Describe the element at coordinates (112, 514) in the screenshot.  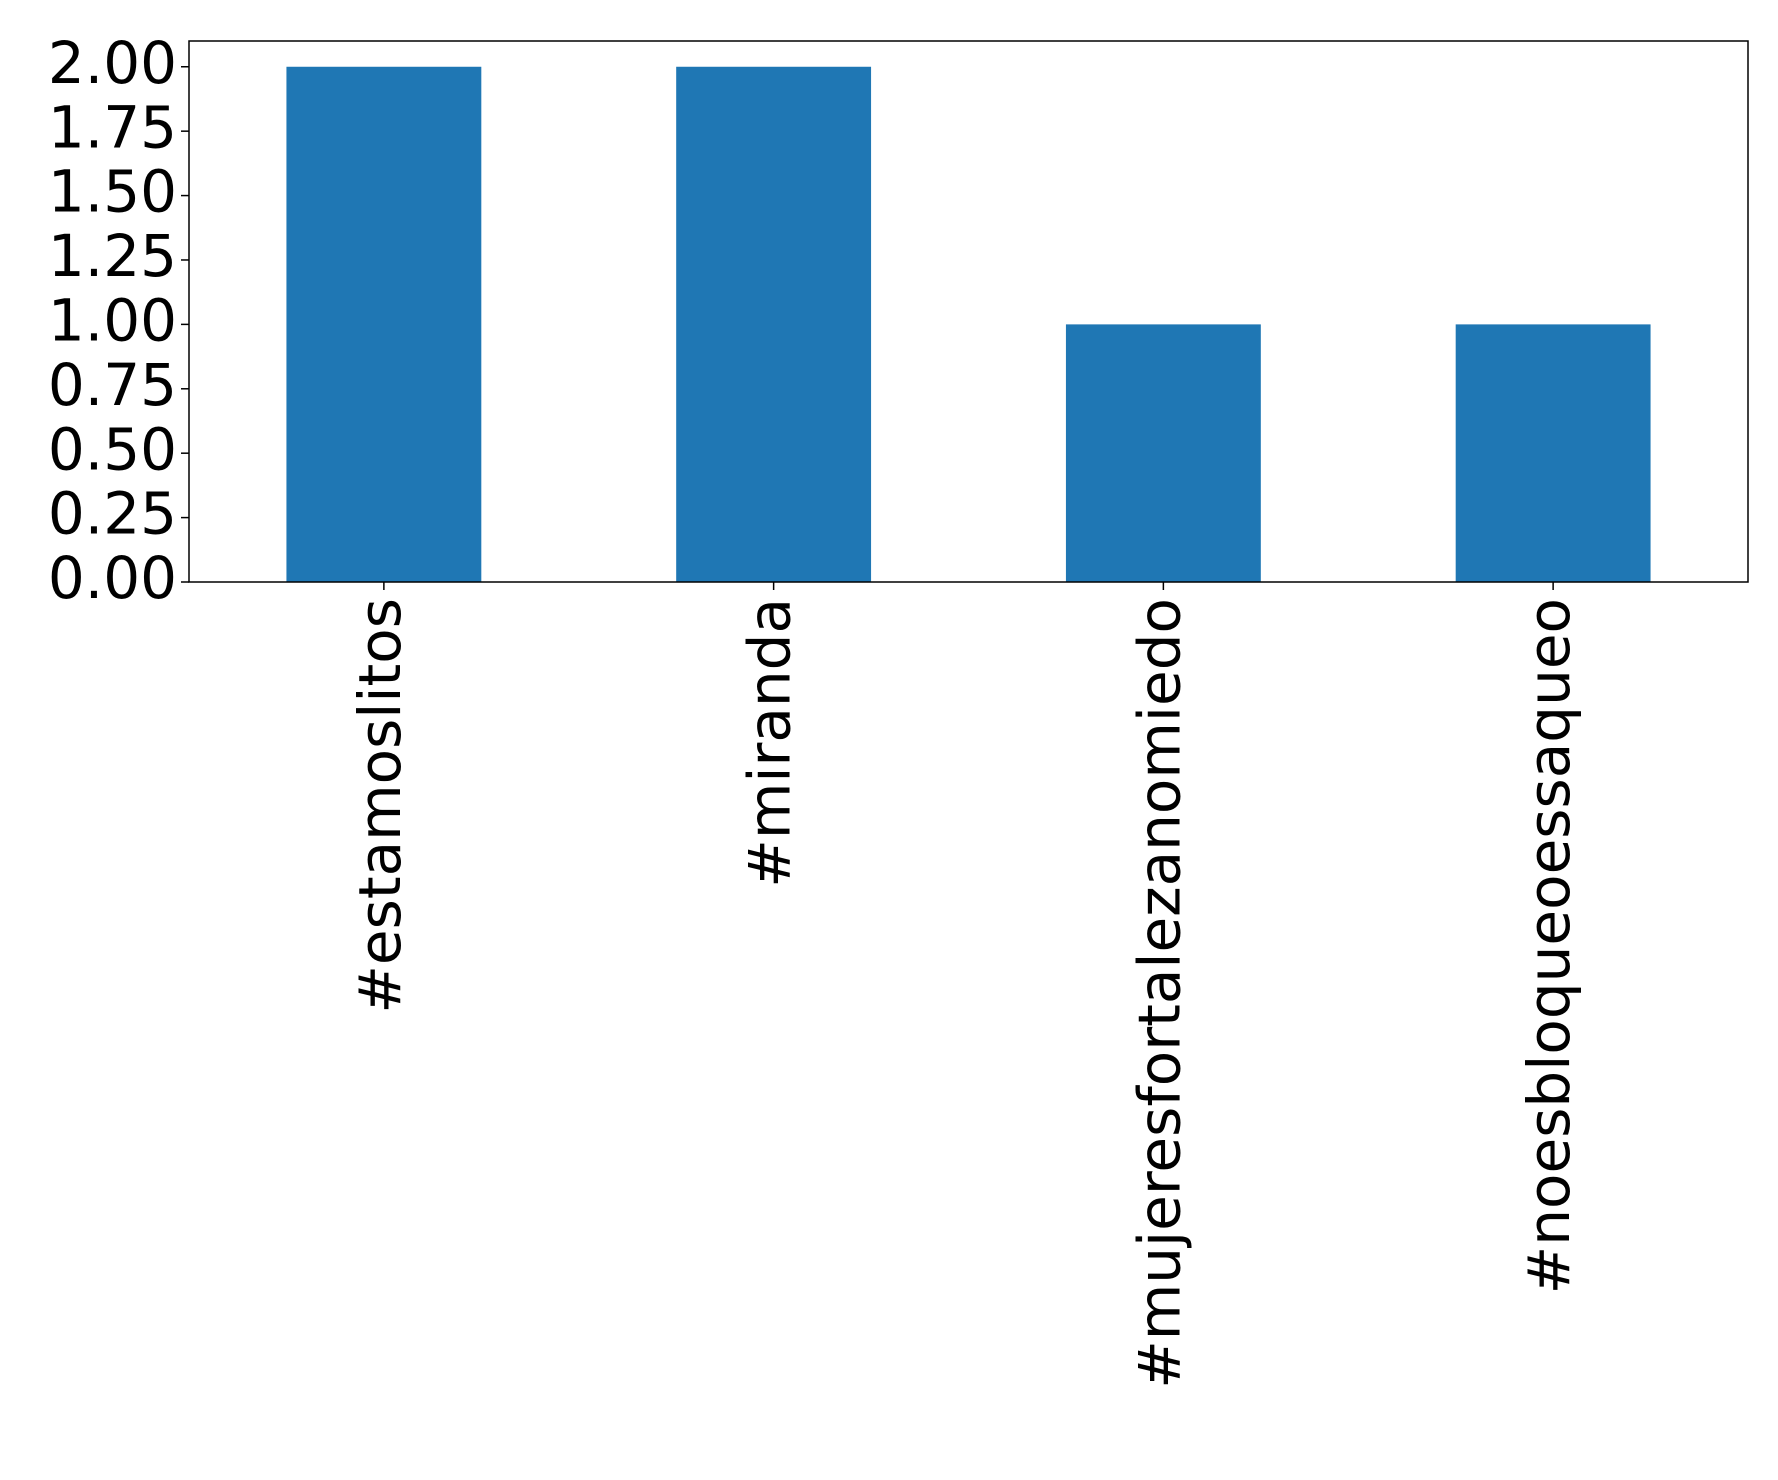
I see `y-tick-label: 0.25` at that location.